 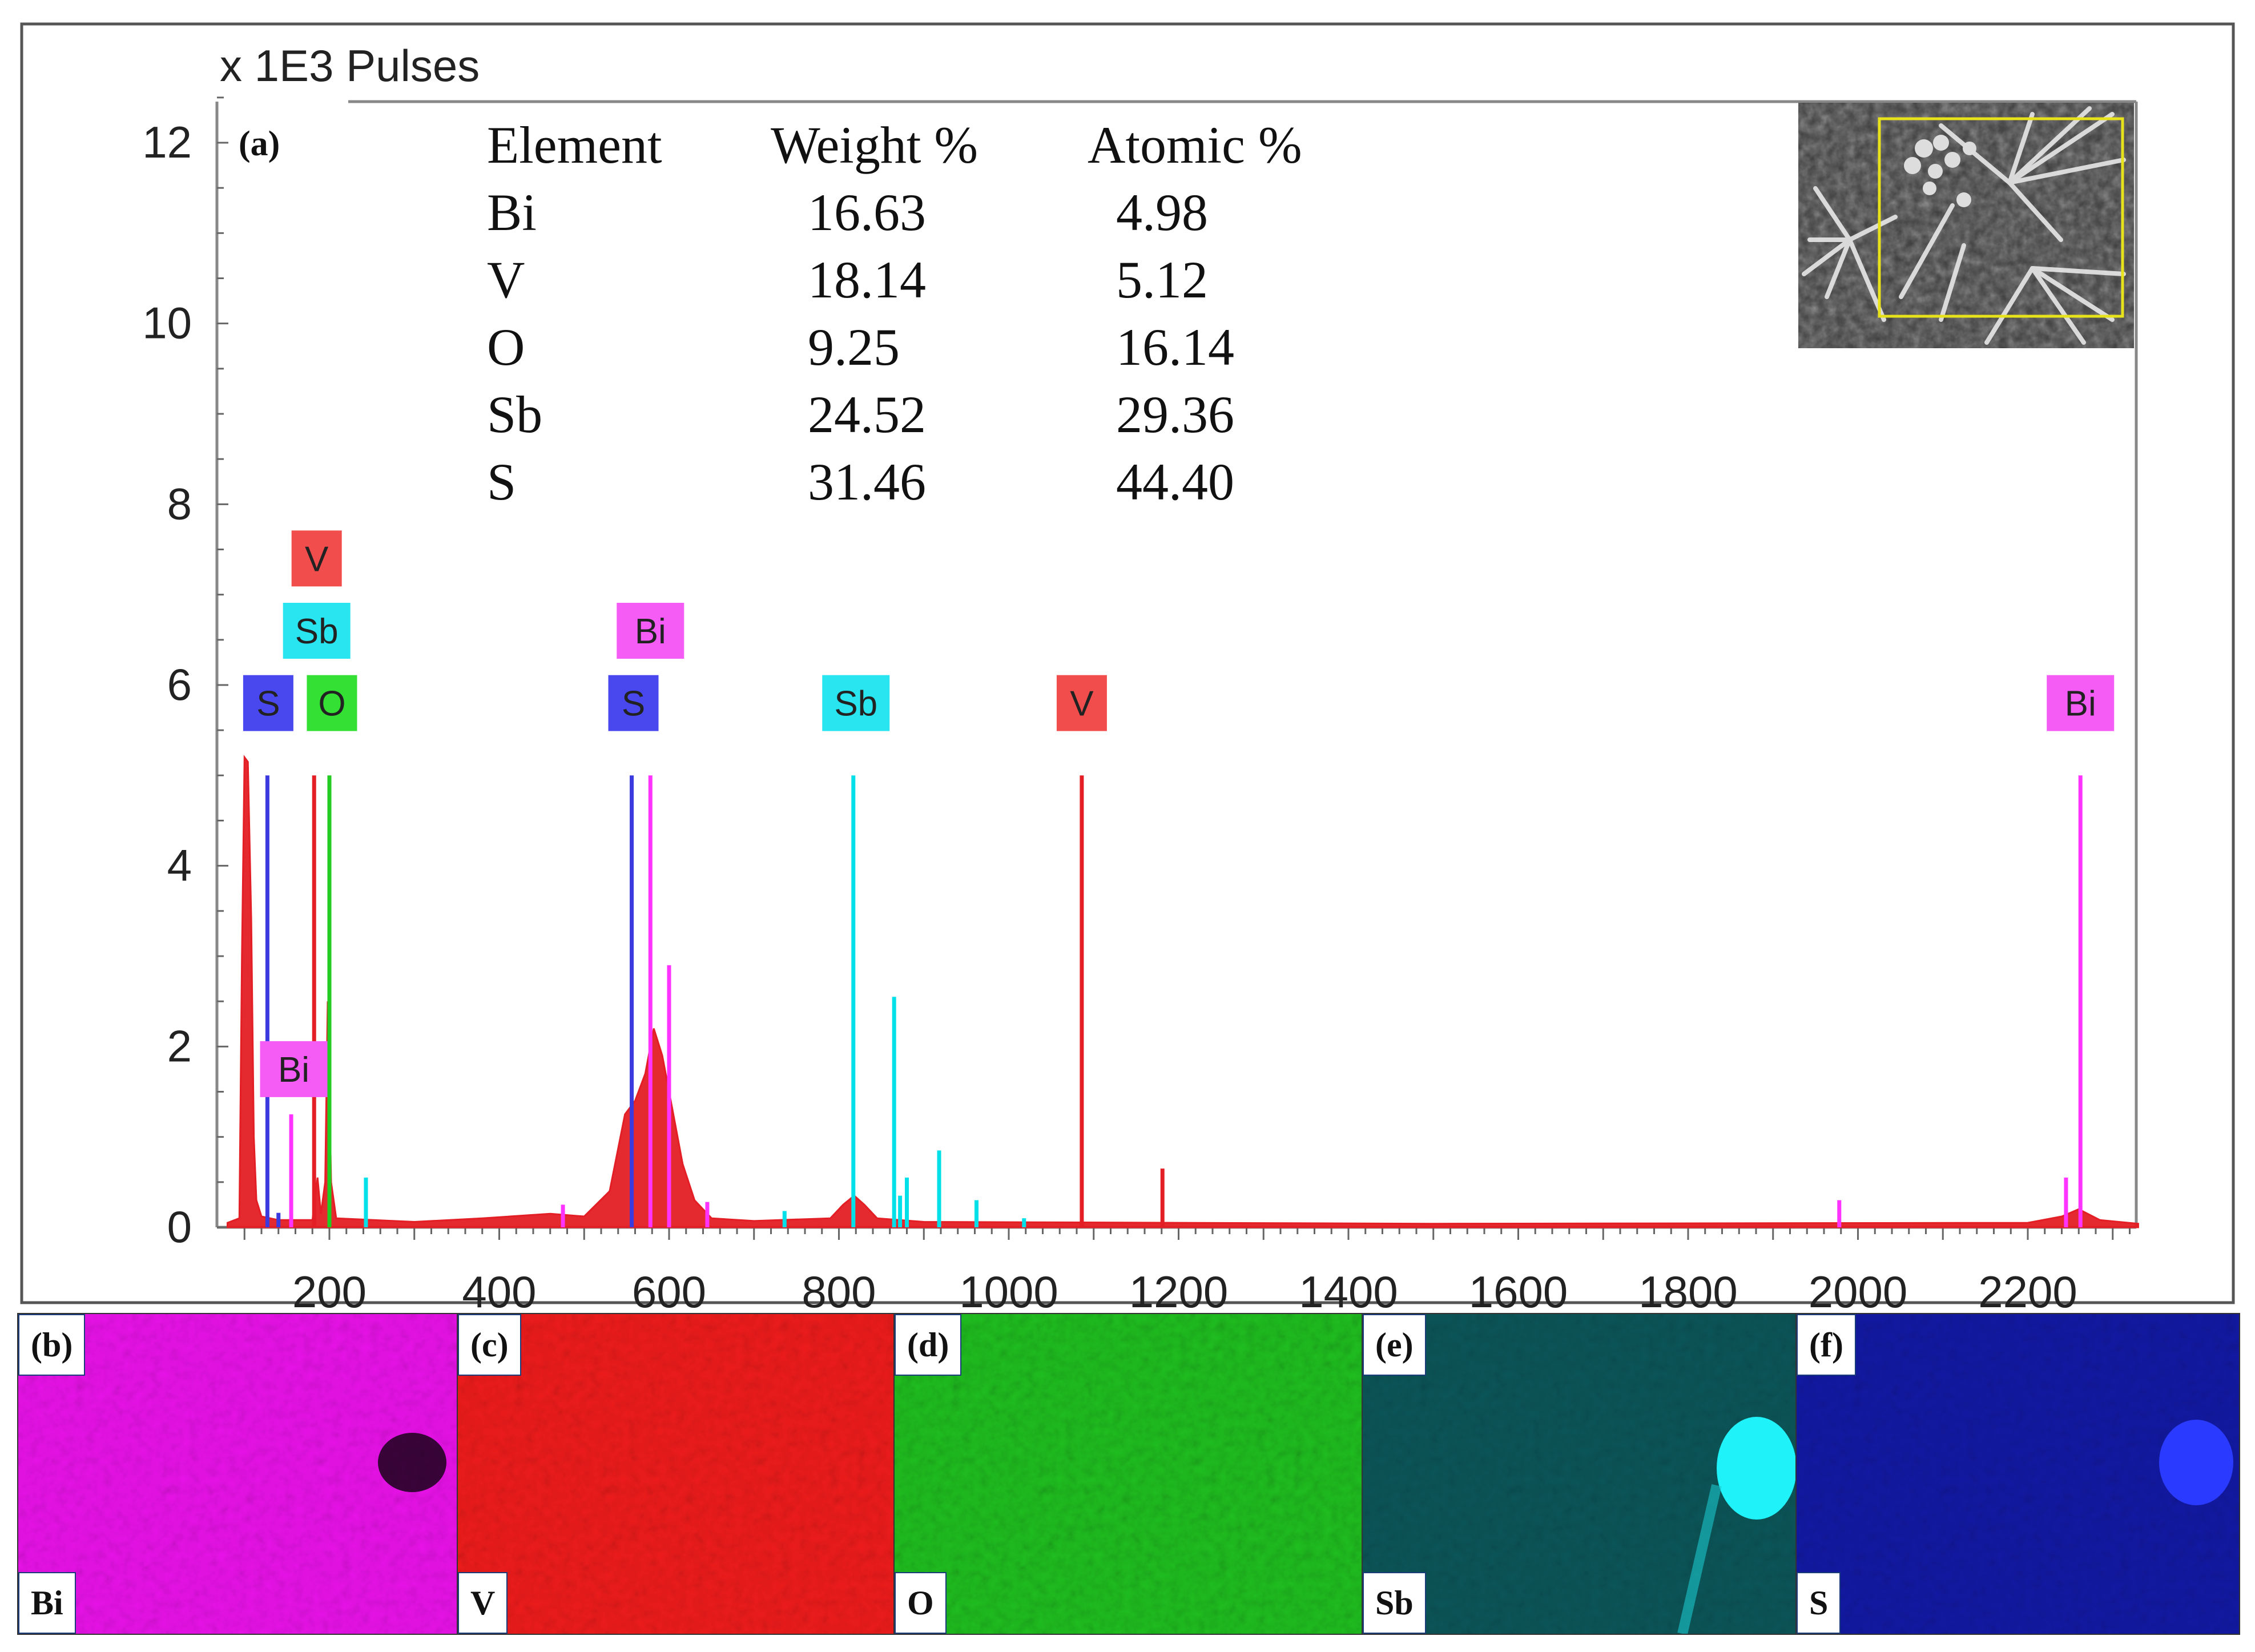 I want to click on y-tick-label: 4, so click(x=180, y=865).